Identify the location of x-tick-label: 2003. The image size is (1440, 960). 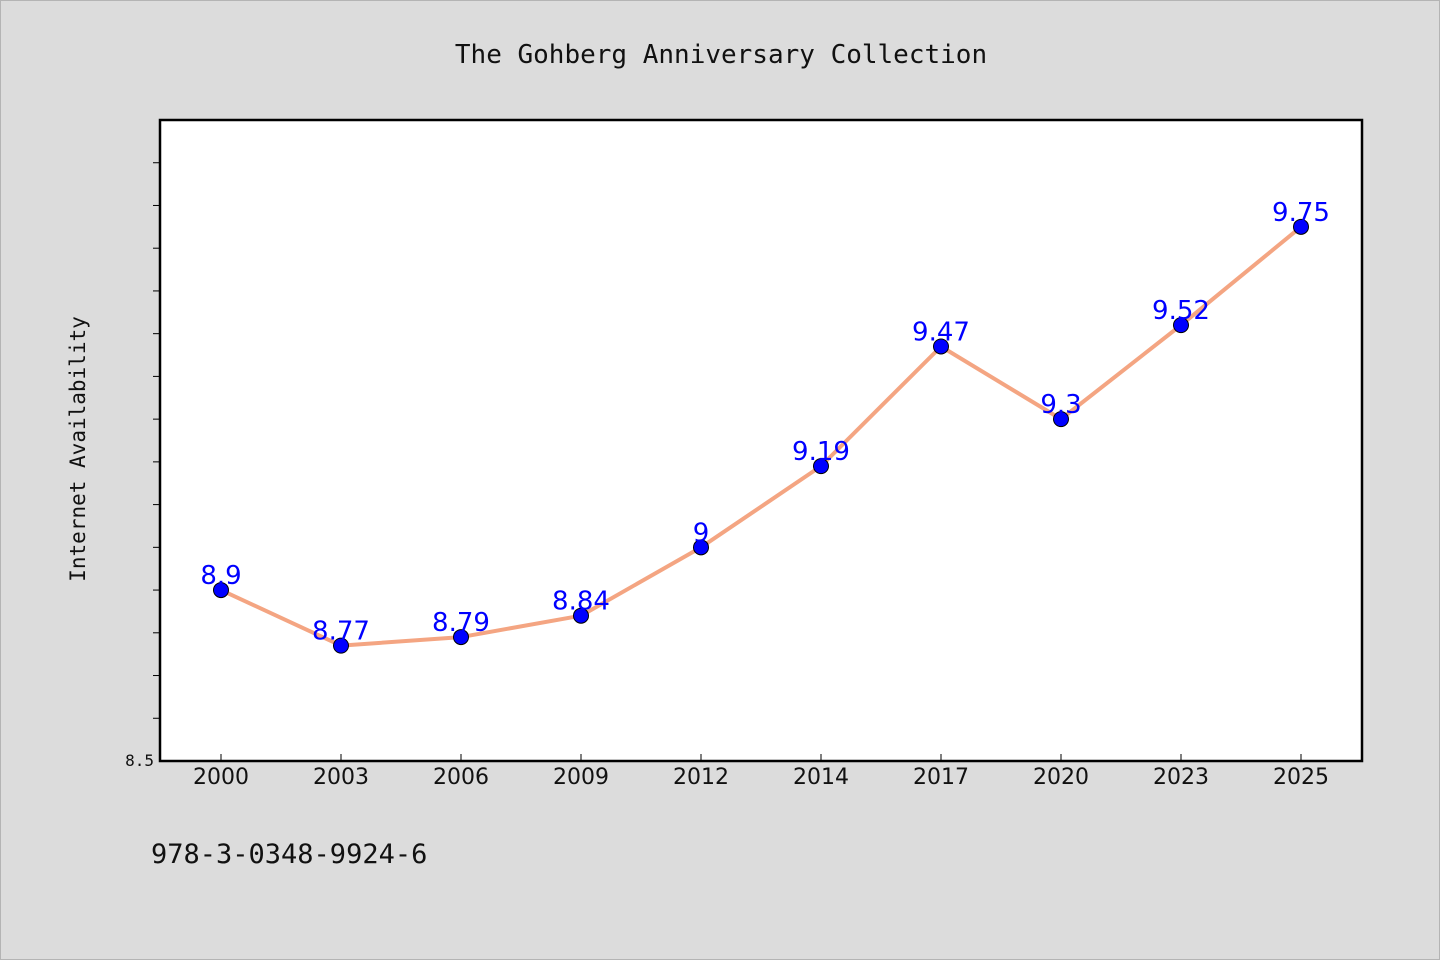
(341, 777).